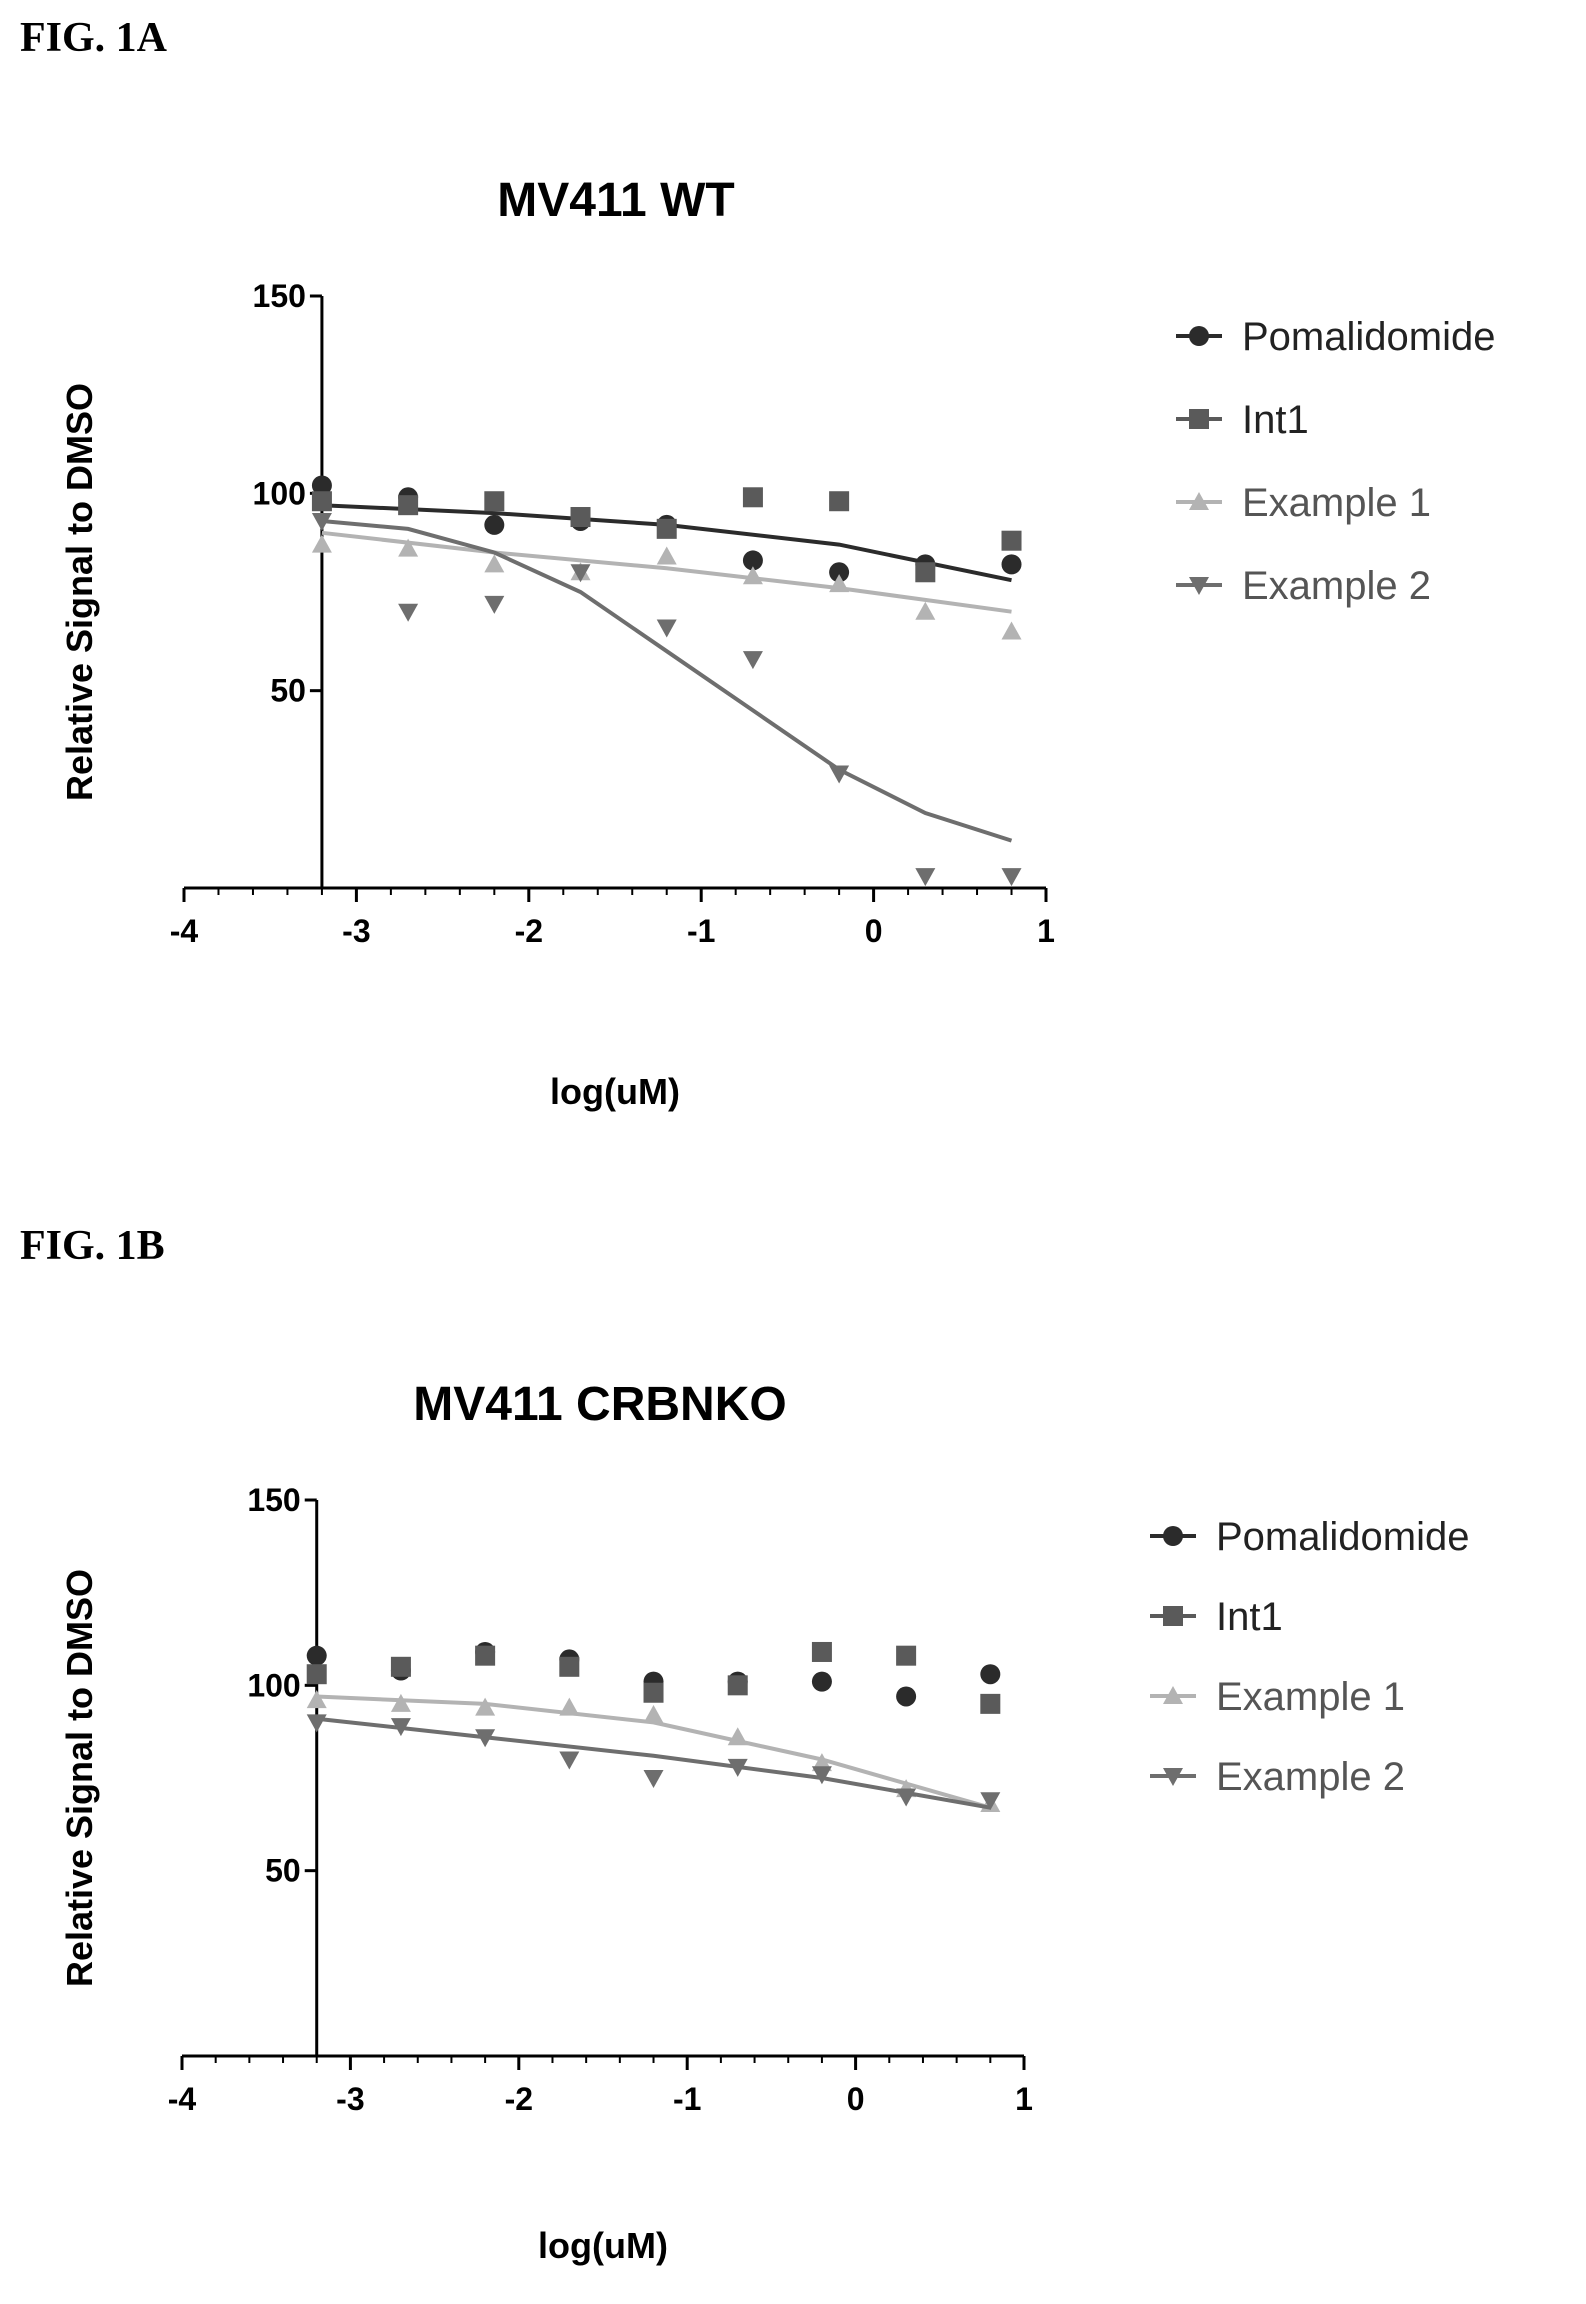 The height and width of the screenshot is (2304, 1586). What do you see at coordinates (599, 1404) in the screenshot?
I see `chart-title: MV411 CRBNKO` at bounding box center [599, 1404].